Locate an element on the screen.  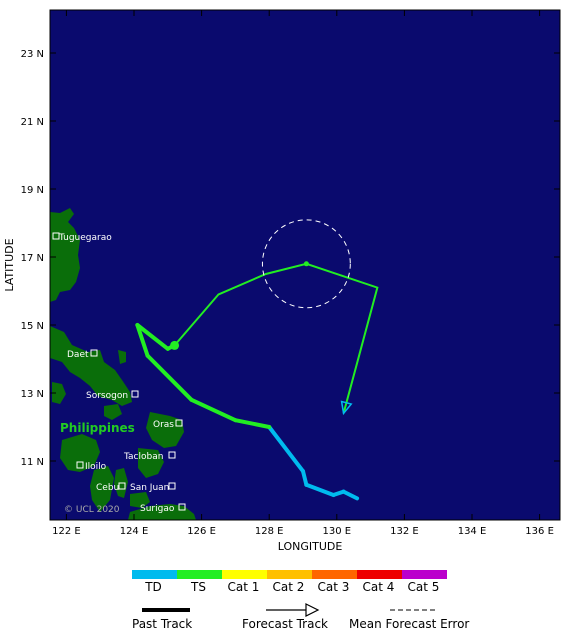
lon-tick-label: 122 E is located at coordinates (66, 531).